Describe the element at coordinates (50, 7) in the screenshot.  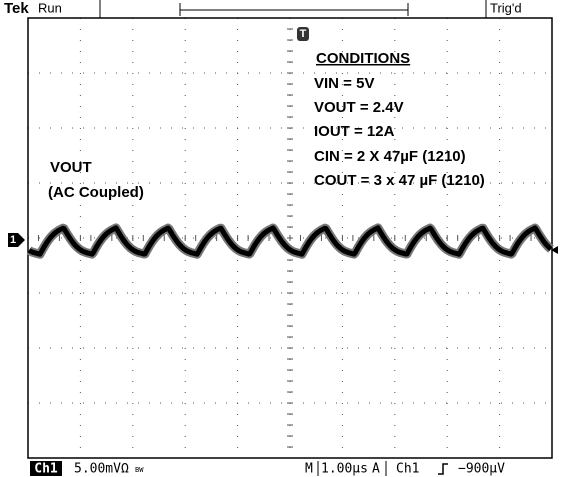
I see `run-status: Run` at that location.